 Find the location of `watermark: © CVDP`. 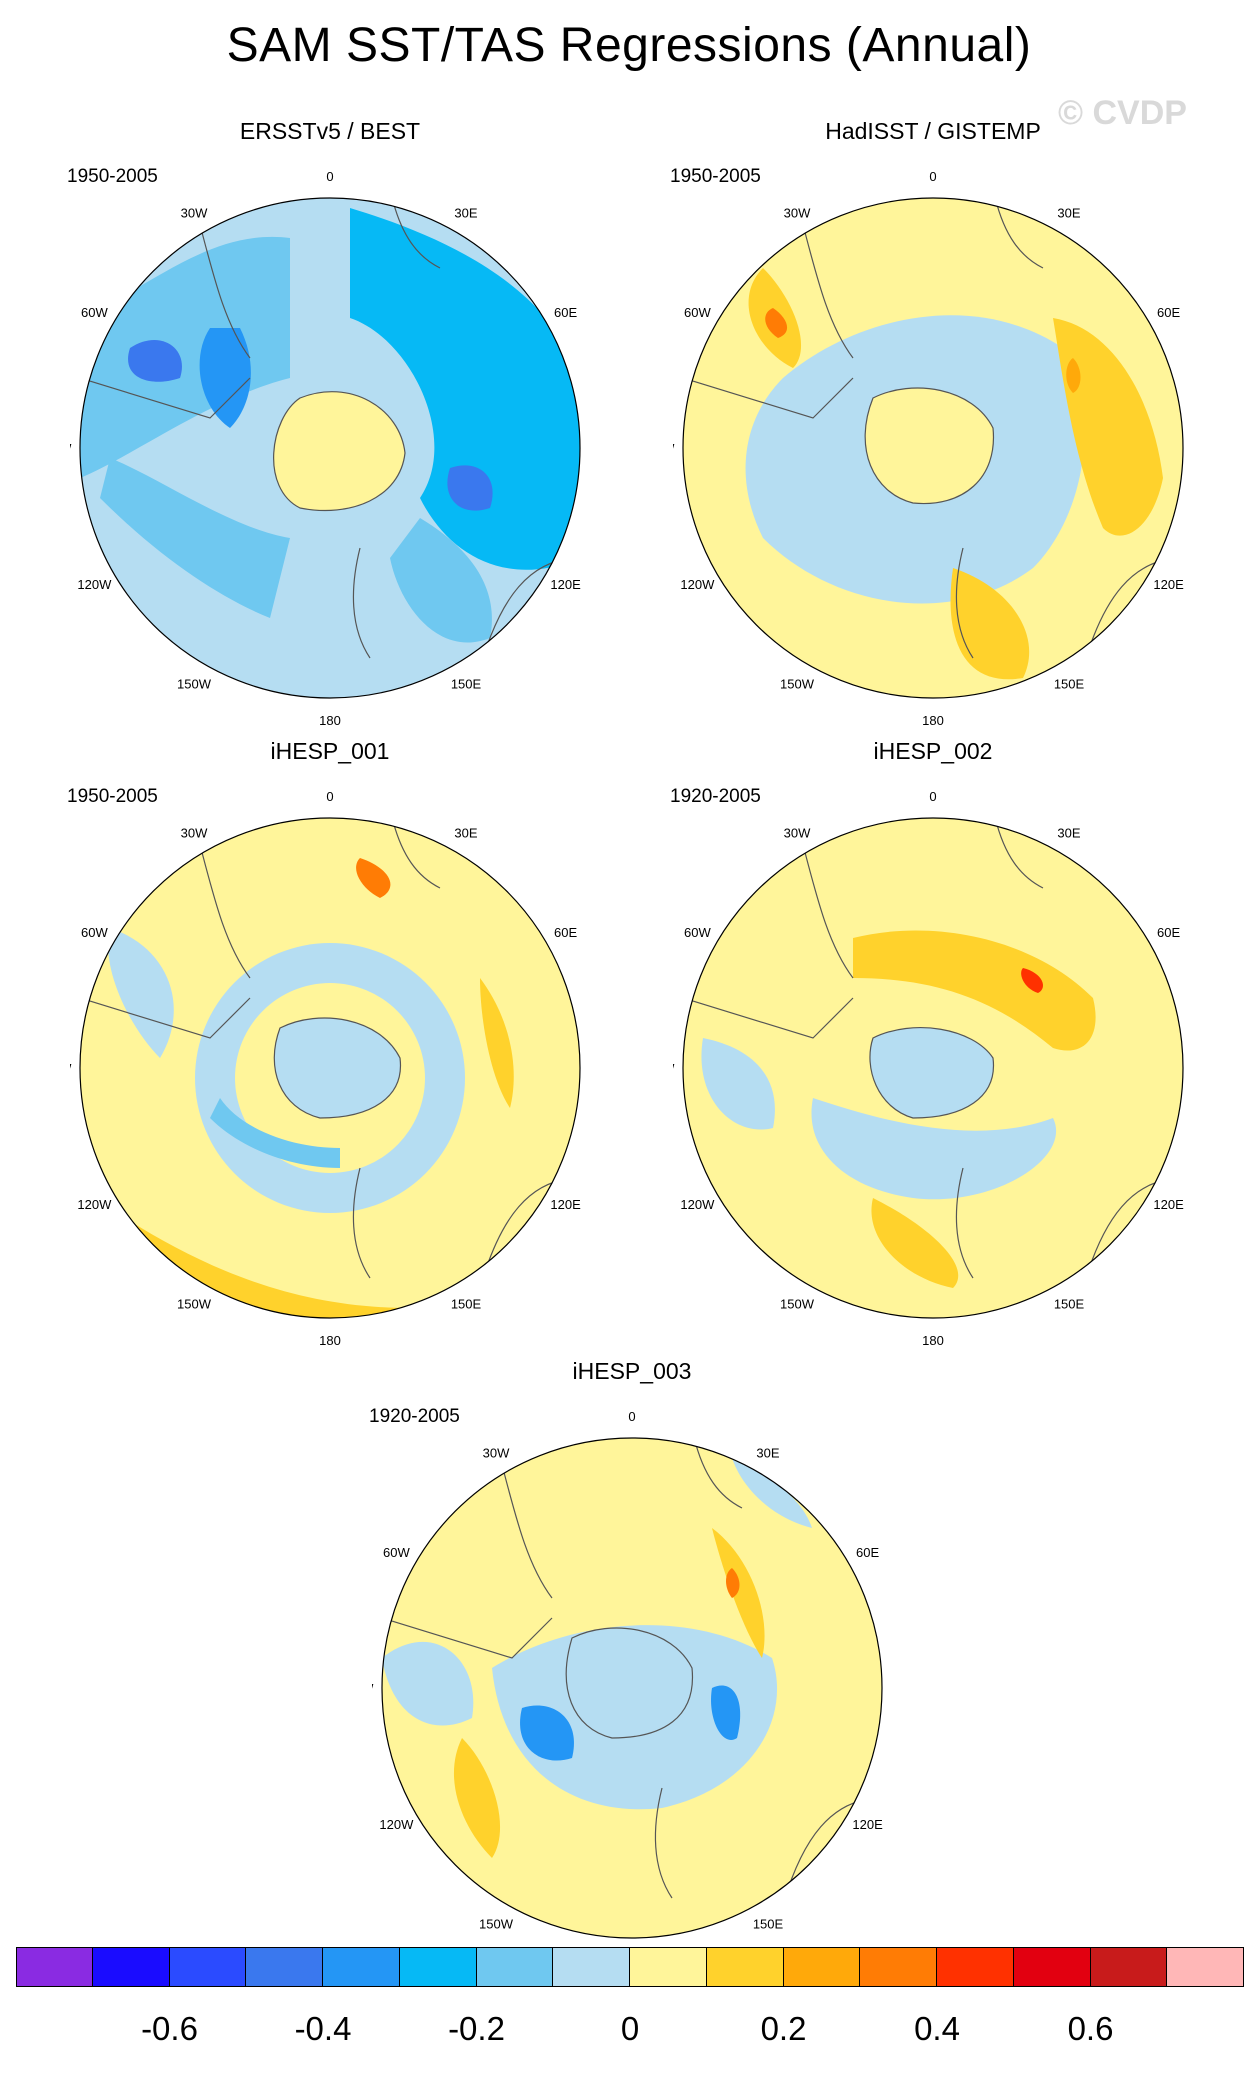

watermark: © CVDP is located at coordinates (1122, 113).